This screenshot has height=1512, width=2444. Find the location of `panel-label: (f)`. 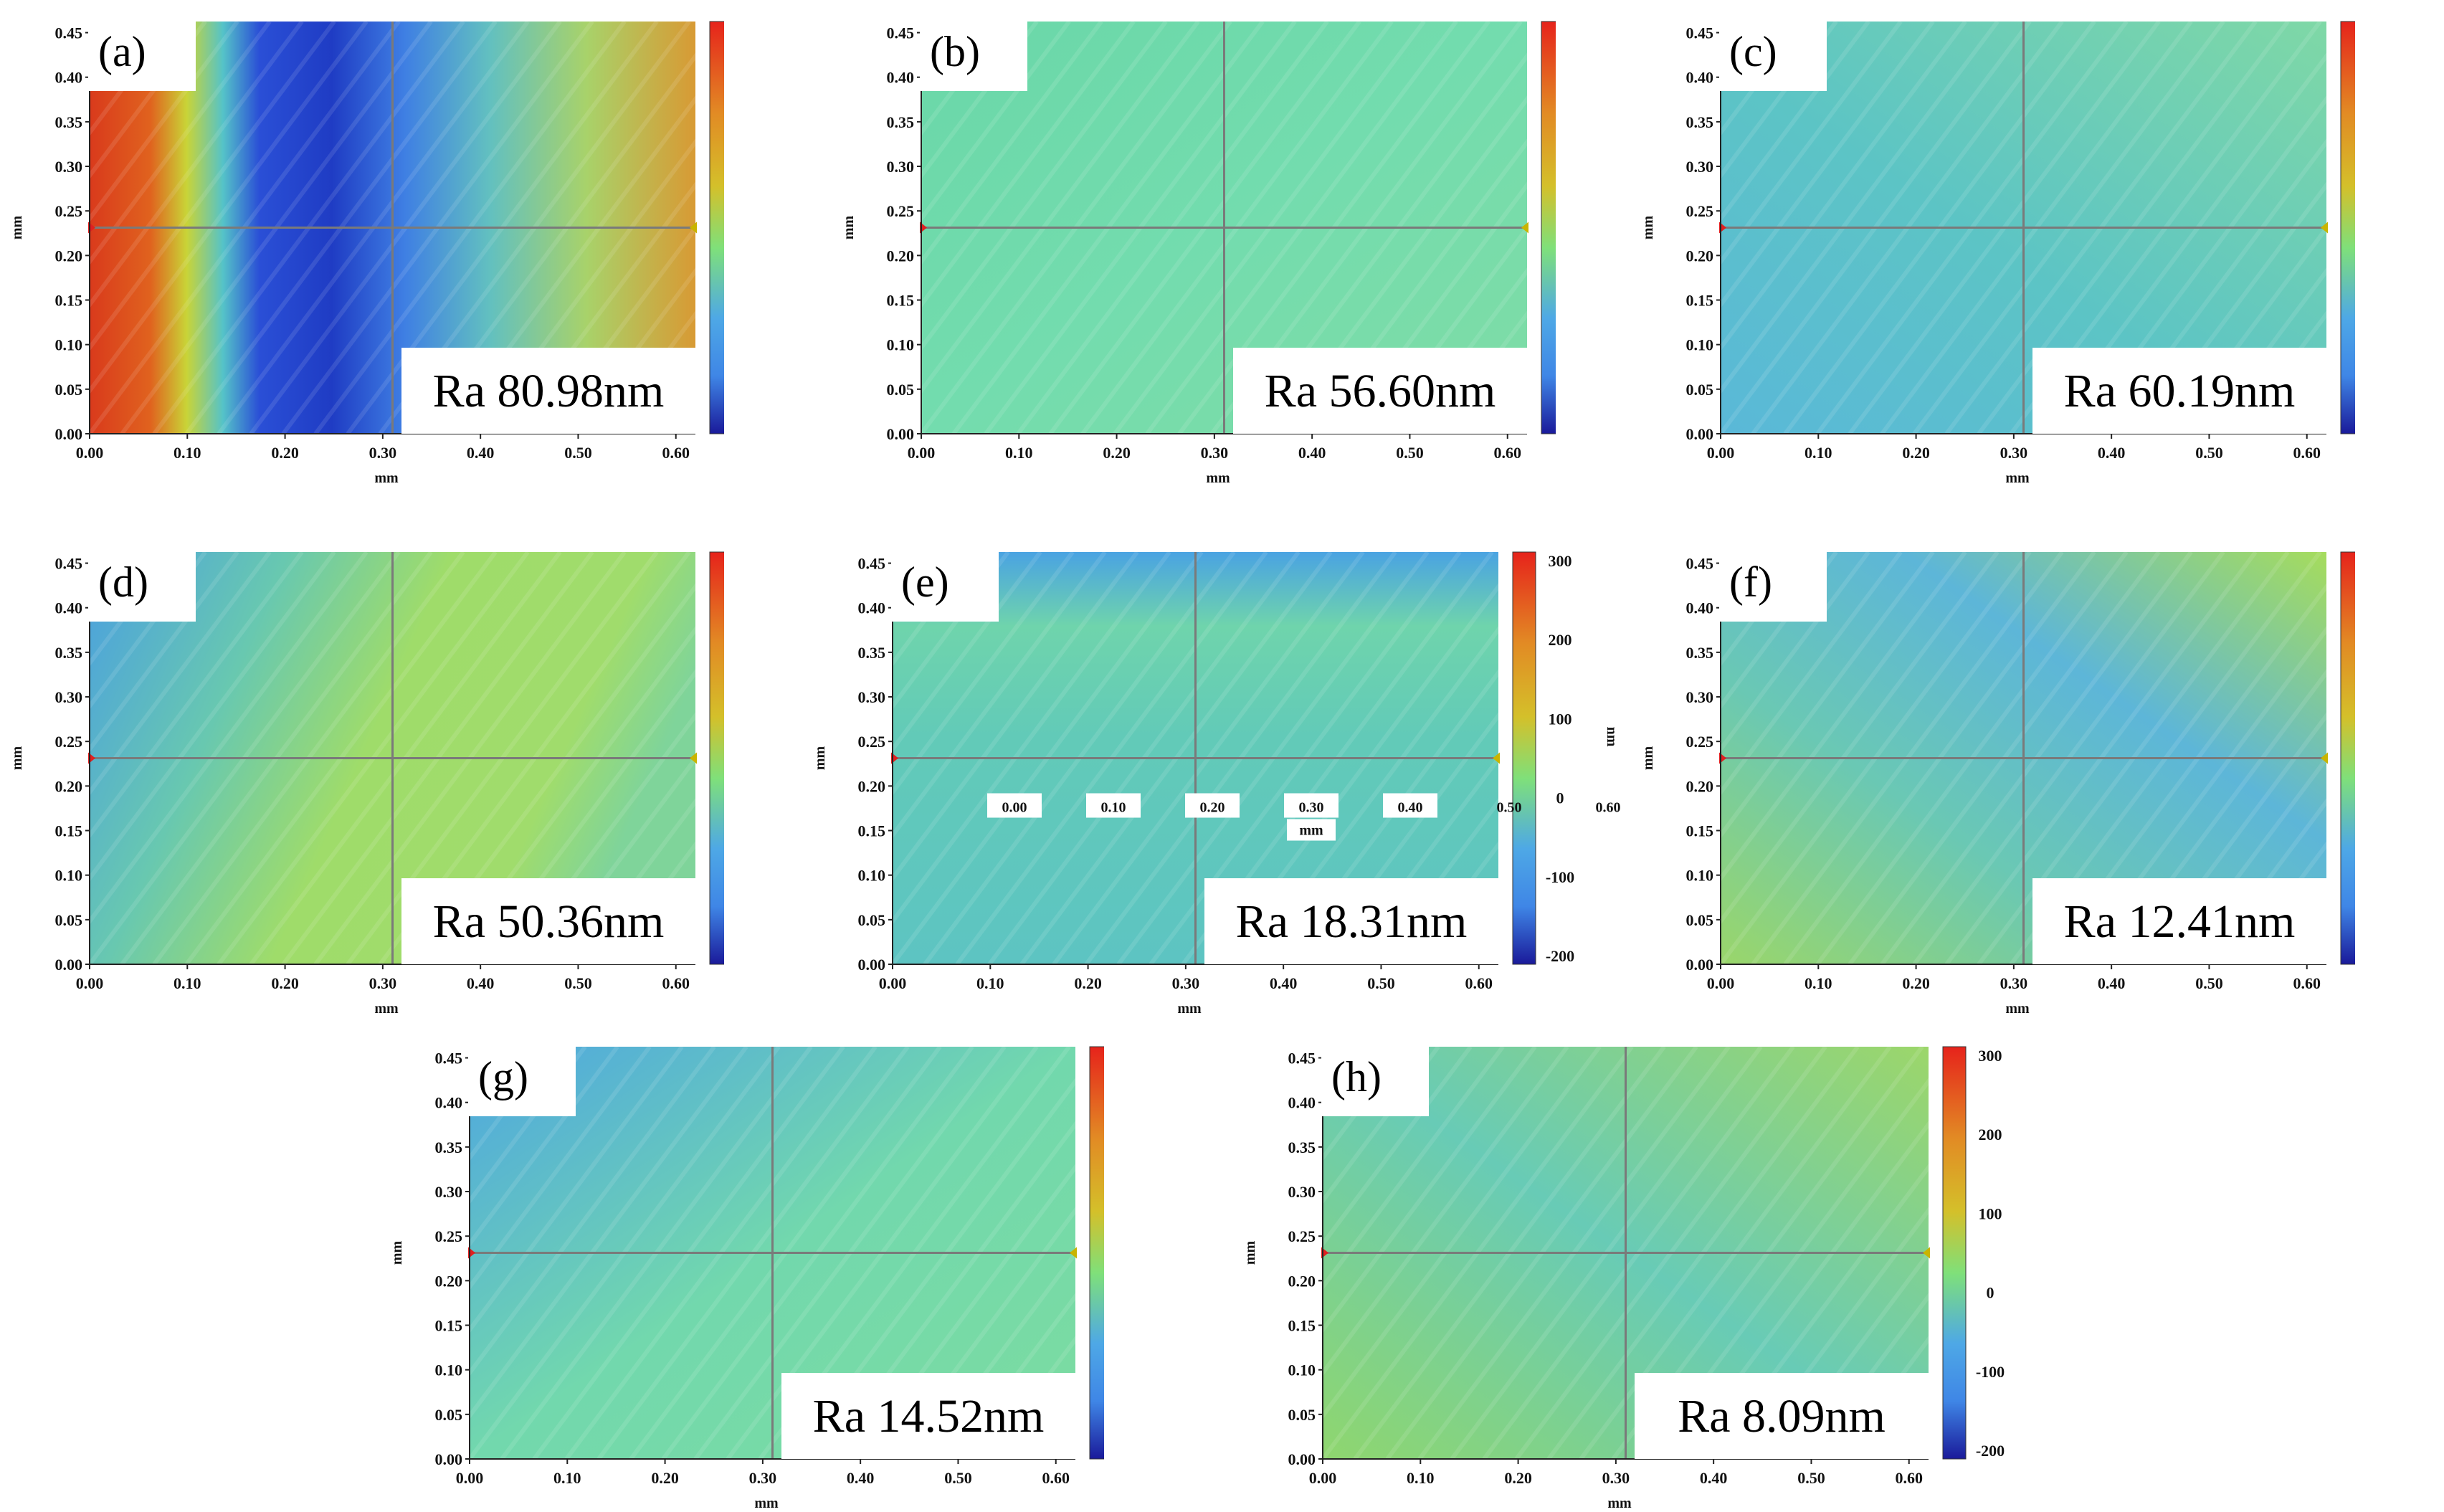

panel-label: (f) is located at coordinates (1750, 582).